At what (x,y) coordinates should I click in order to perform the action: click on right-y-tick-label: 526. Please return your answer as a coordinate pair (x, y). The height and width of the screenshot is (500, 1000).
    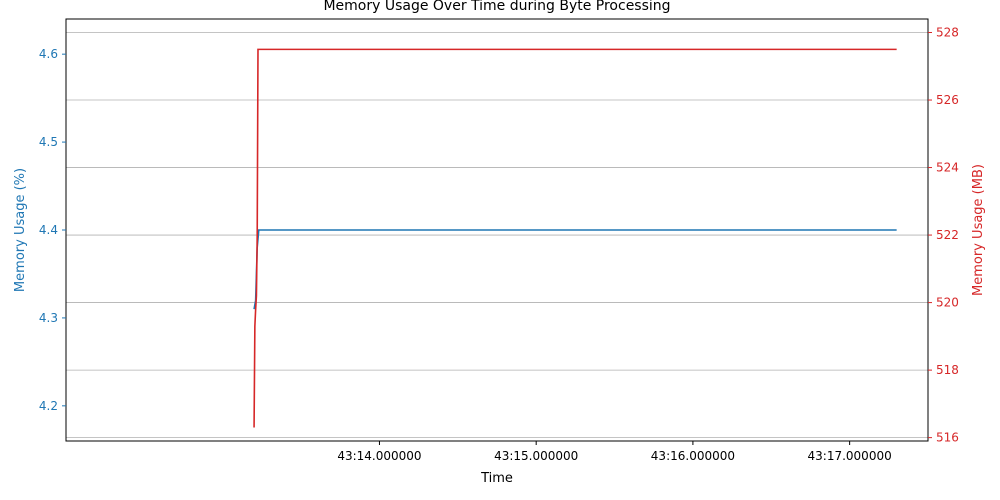
    Looking at the image, I should click on (947, 100).